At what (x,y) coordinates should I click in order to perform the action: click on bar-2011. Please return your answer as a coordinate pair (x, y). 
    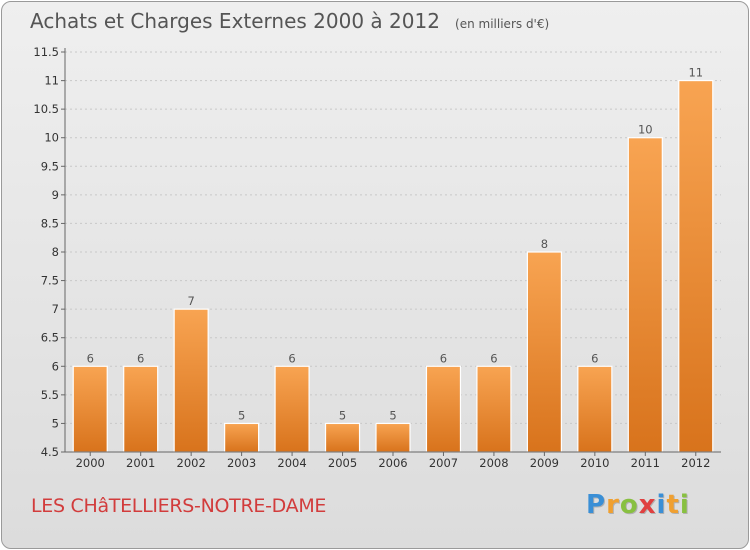
    Looking at the image, I should click on (645, 295).